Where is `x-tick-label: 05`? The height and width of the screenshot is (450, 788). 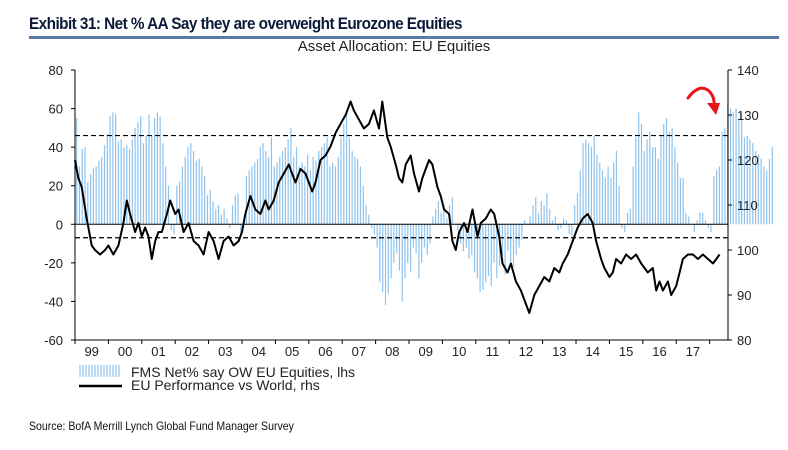 x-tick-label: 05 is located at coordinates (292, 351).